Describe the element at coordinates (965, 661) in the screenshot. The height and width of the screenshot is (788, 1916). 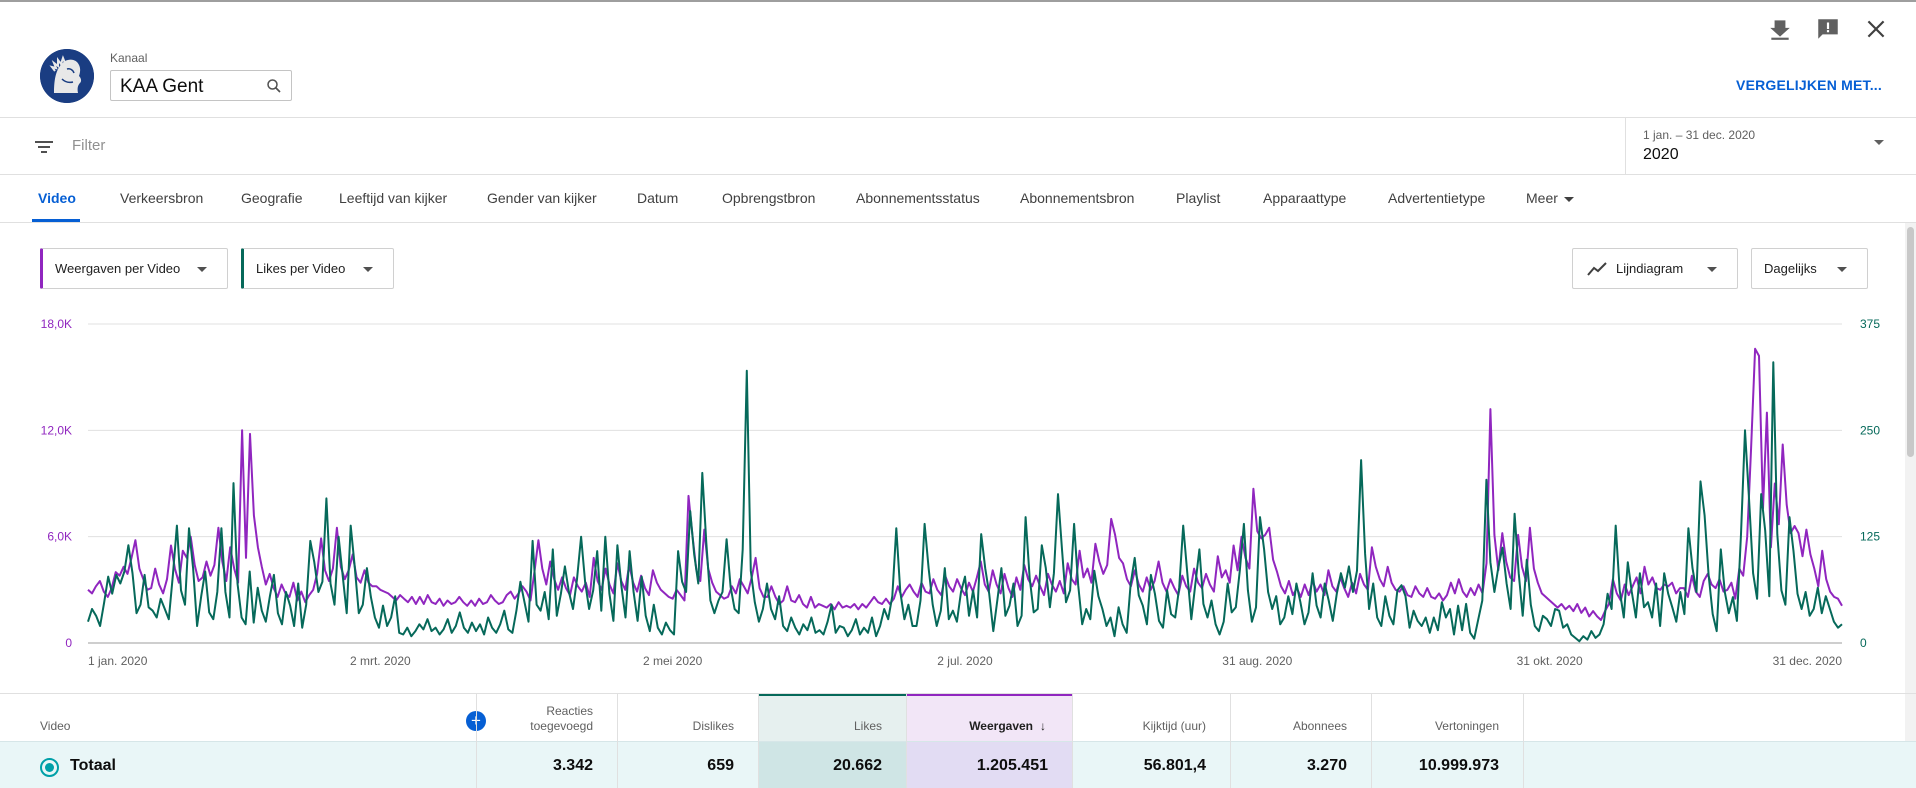
I see `x-tick-label: 2 jul. 2020` at that location.